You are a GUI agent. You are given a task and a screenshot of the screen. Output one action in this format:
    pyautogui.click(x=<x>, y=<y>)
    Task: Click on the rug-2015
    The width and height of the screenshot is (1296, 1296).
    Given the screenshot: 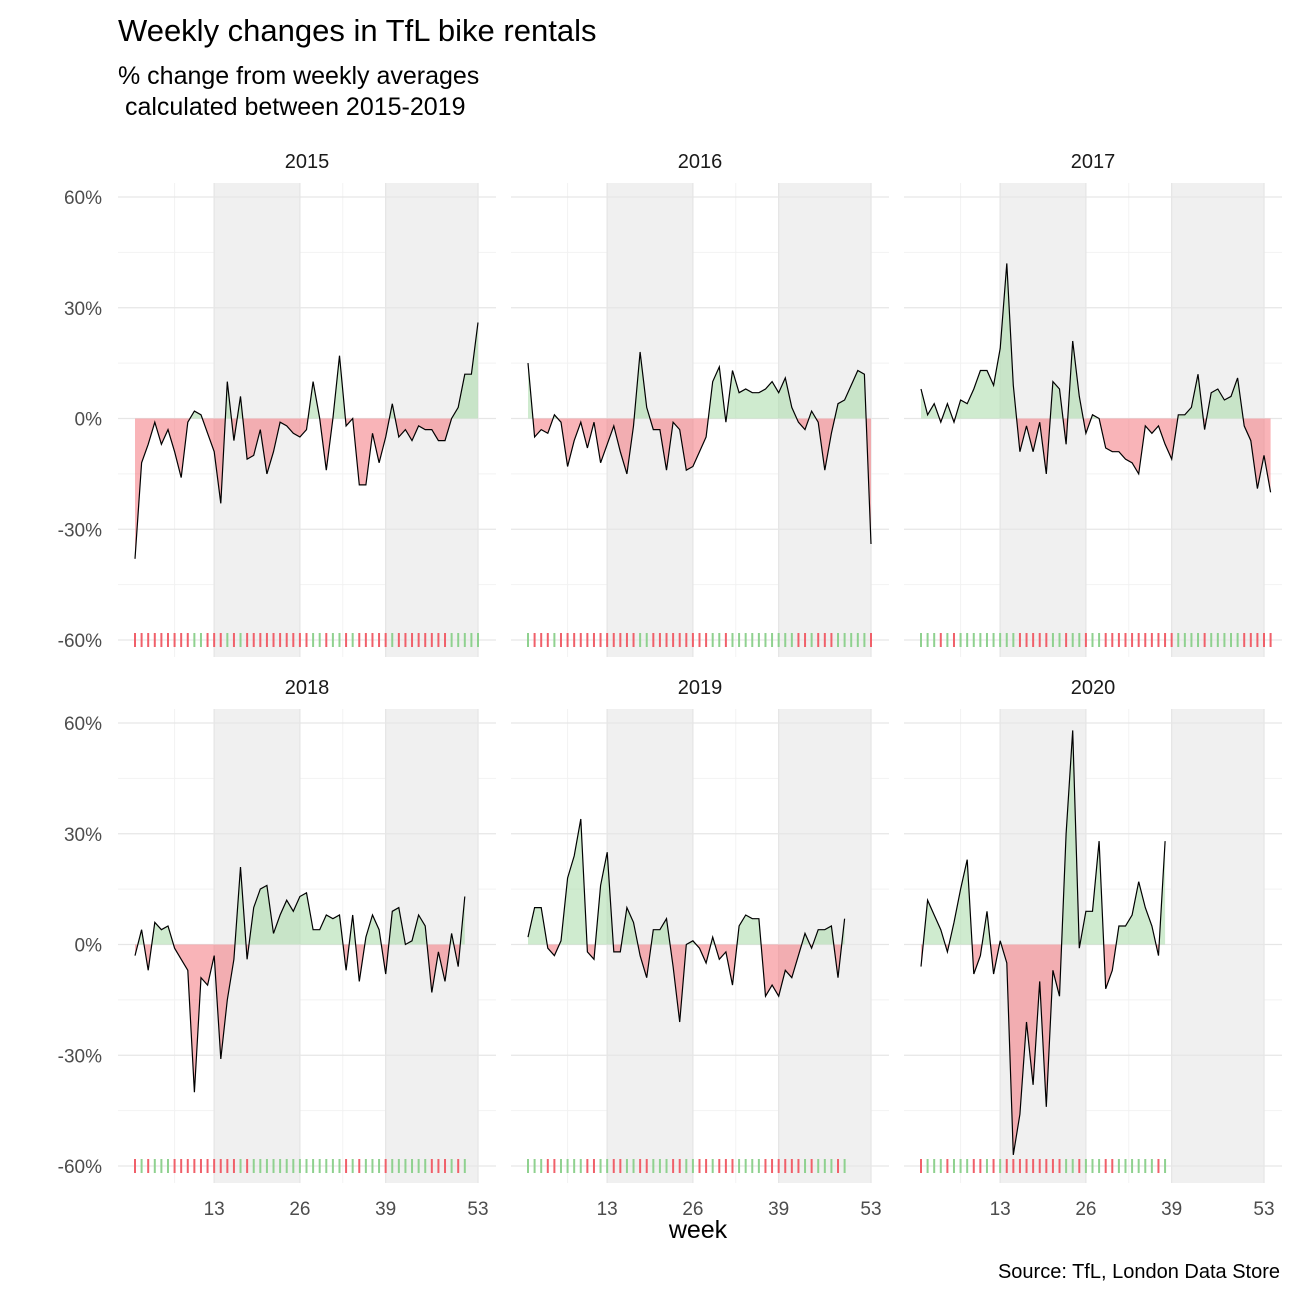 What is the action you would take?
    pyautogui.click(x=306, y=640)
    